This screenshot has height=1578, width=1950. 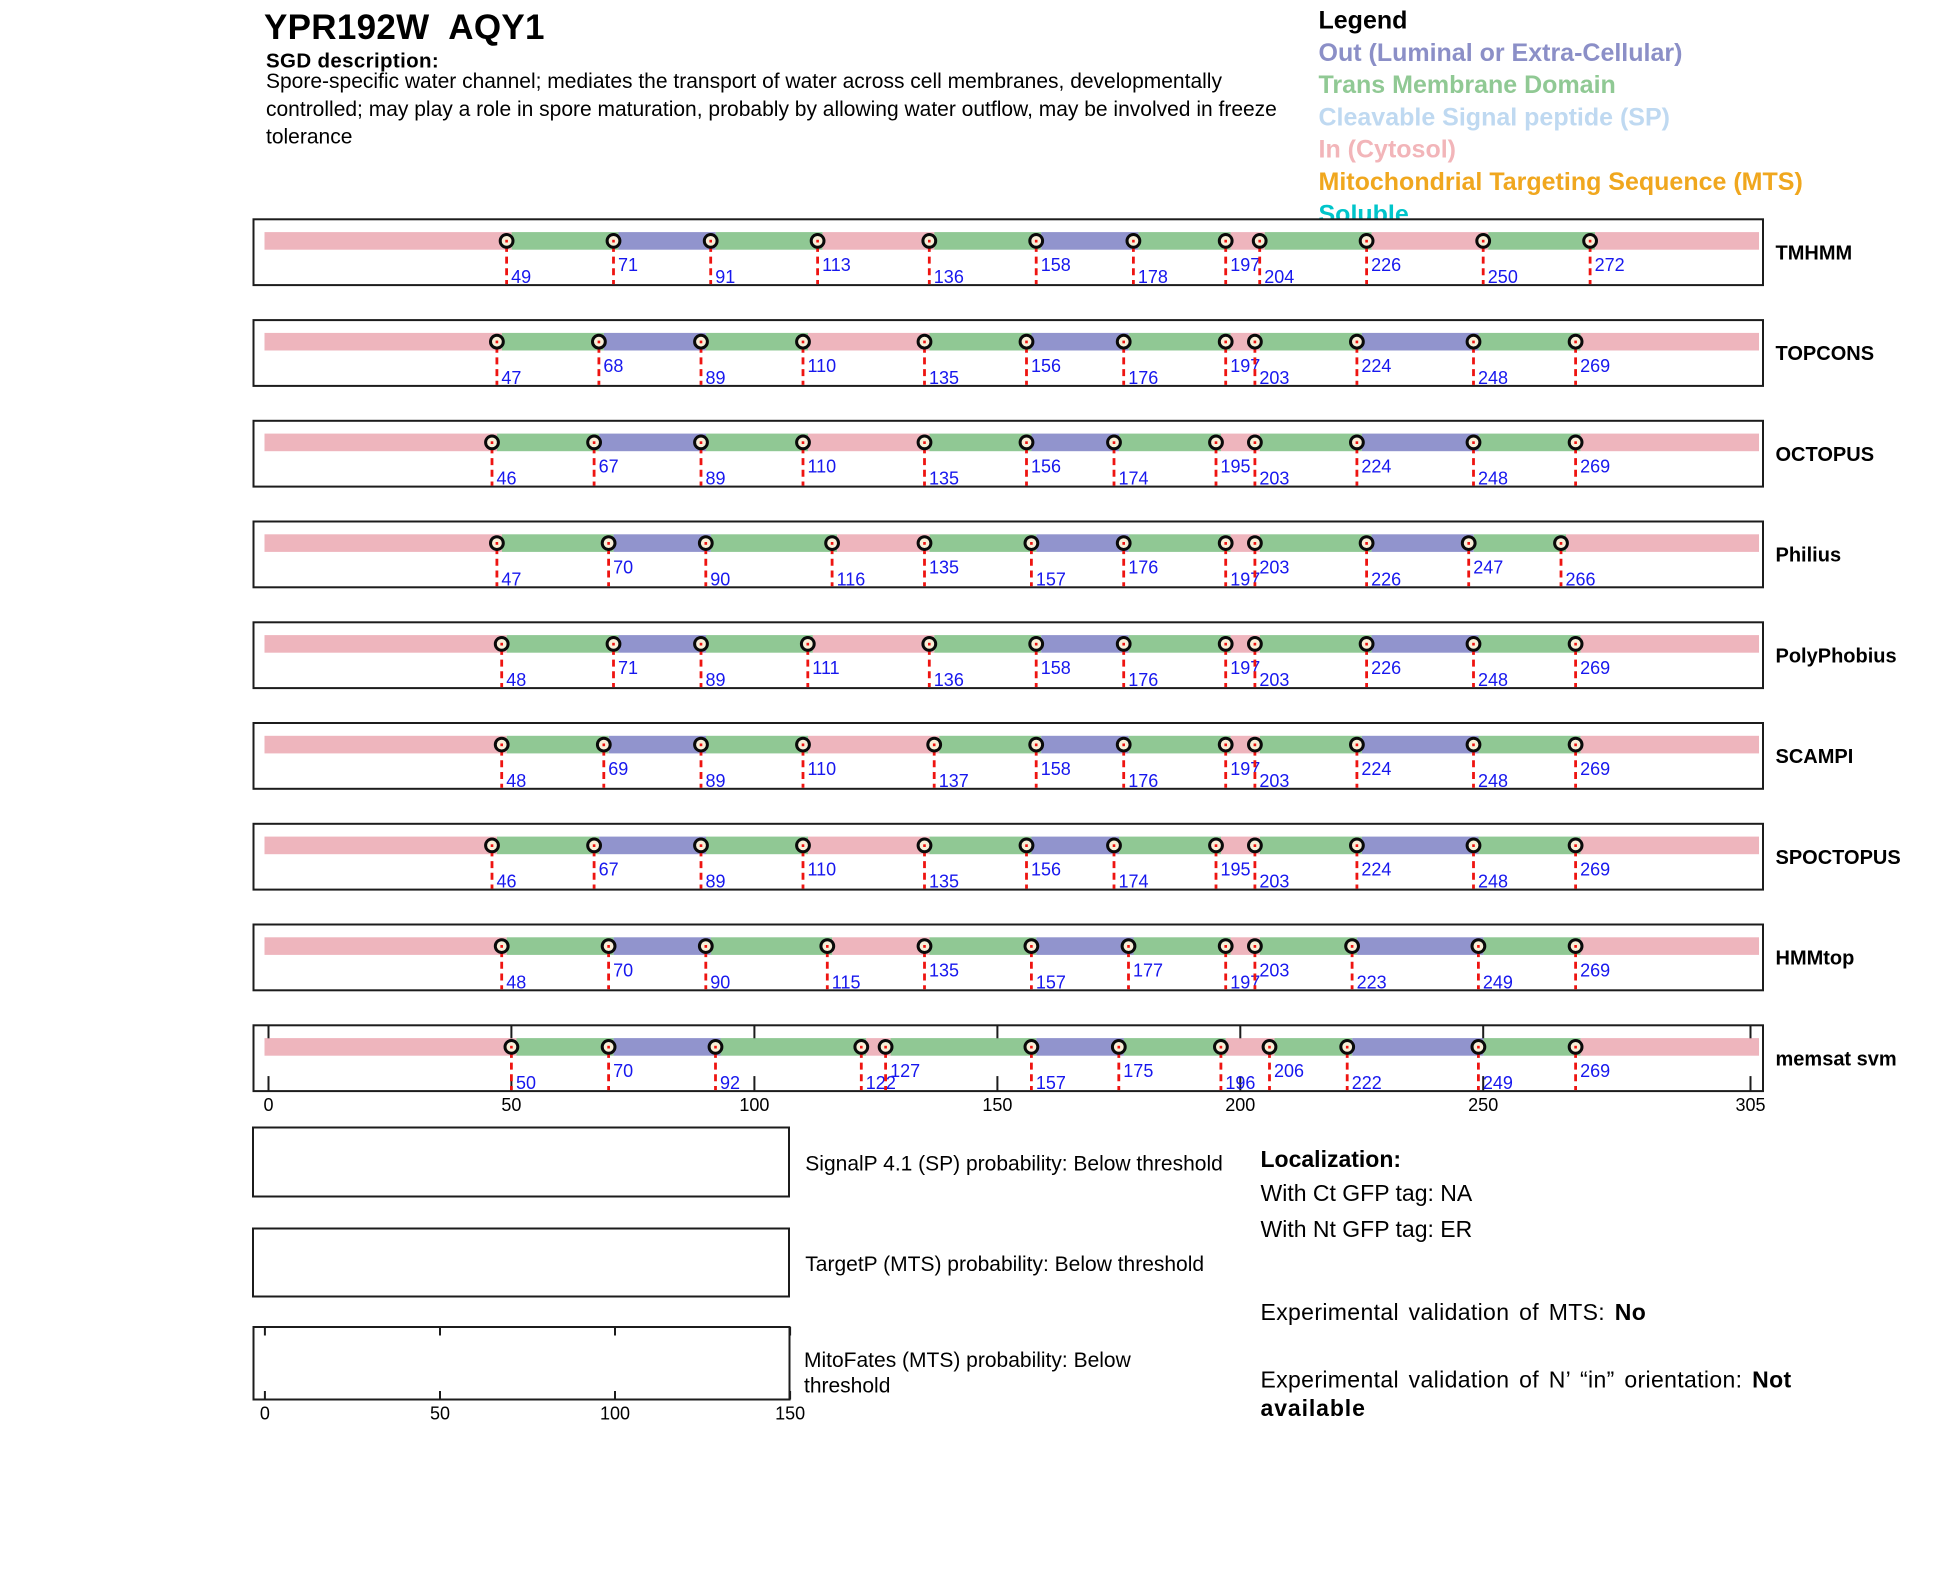 What do you see at coordinates (1056, 668) in the screenshot?
I see `svg-text: 158` at bounding box center [1056, 668].